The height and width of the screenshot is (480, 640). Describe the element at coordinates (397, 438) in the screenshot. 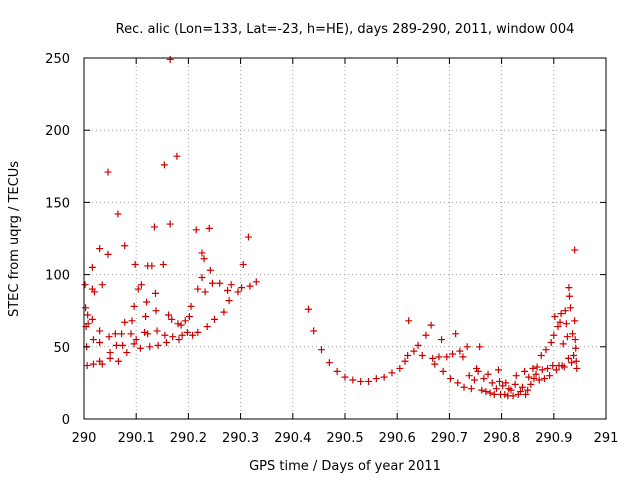

I see `x-tick-label: 290.6` at that location.